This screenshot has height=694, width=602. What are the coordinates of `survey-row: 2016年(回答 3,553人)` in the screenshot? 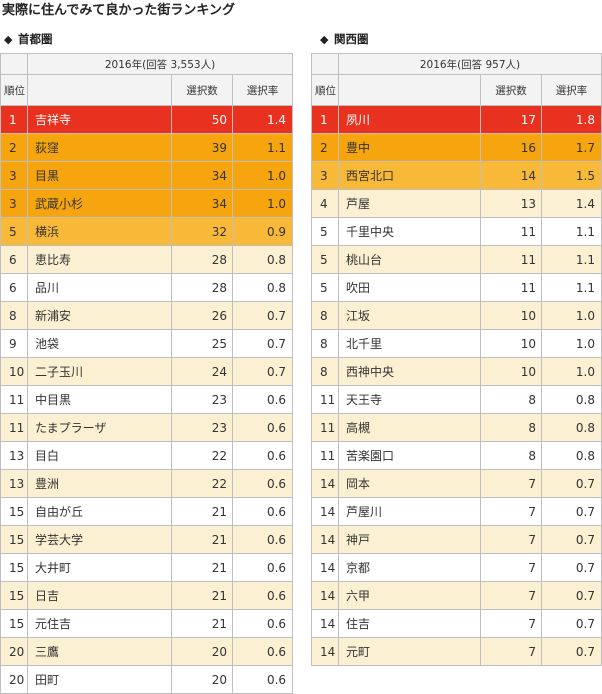 It's located at (147, 64).